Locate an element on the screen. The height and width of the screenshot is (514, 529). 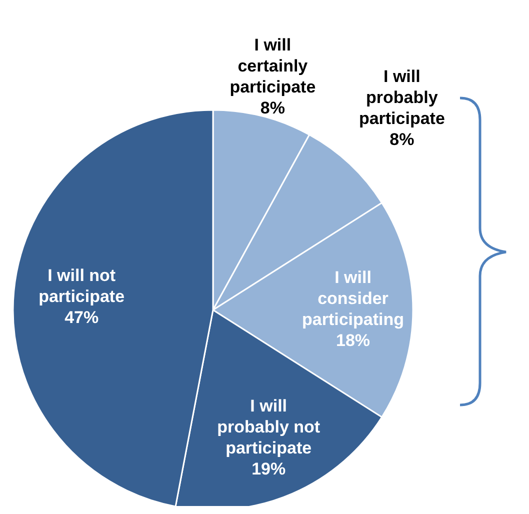
data-label: 19% is located at coordinates (269, 468).